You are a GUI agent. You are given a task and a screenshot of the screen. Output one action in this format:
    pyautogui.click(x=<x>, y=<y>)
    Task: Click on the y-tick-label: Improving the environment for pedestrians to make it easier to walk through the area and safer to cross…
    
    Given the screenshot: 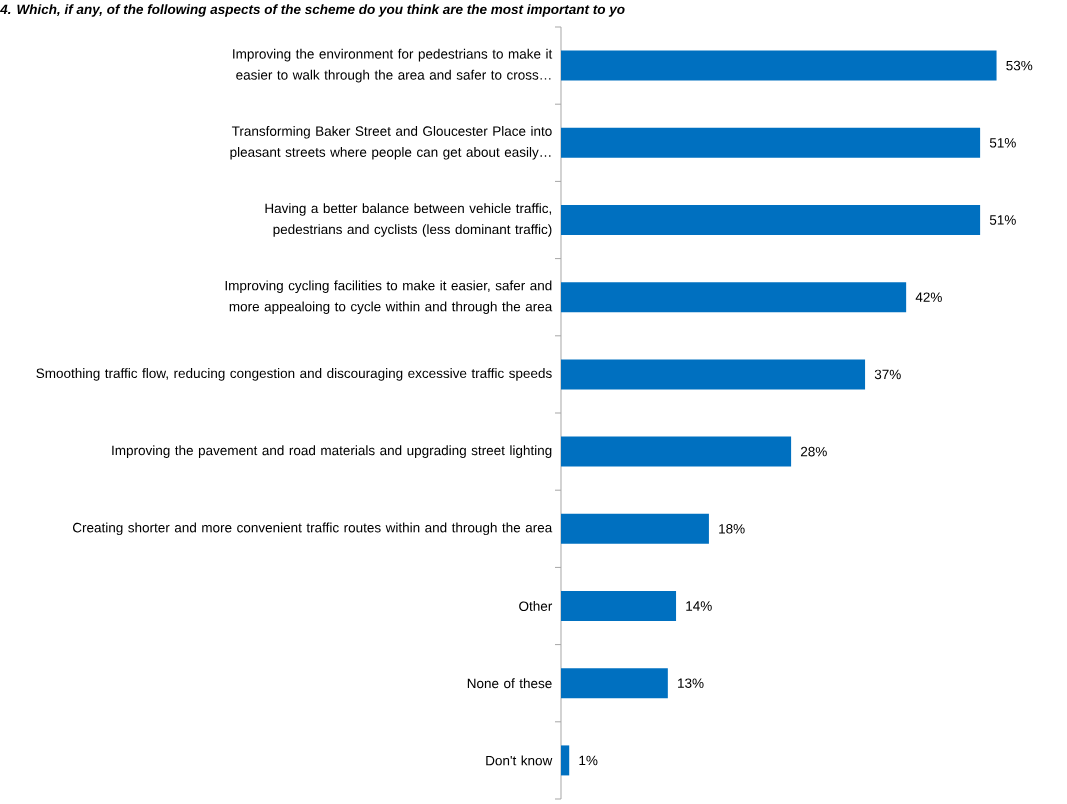 What is the action you would take?
    pyautogui.click(x=393, y=66)
    